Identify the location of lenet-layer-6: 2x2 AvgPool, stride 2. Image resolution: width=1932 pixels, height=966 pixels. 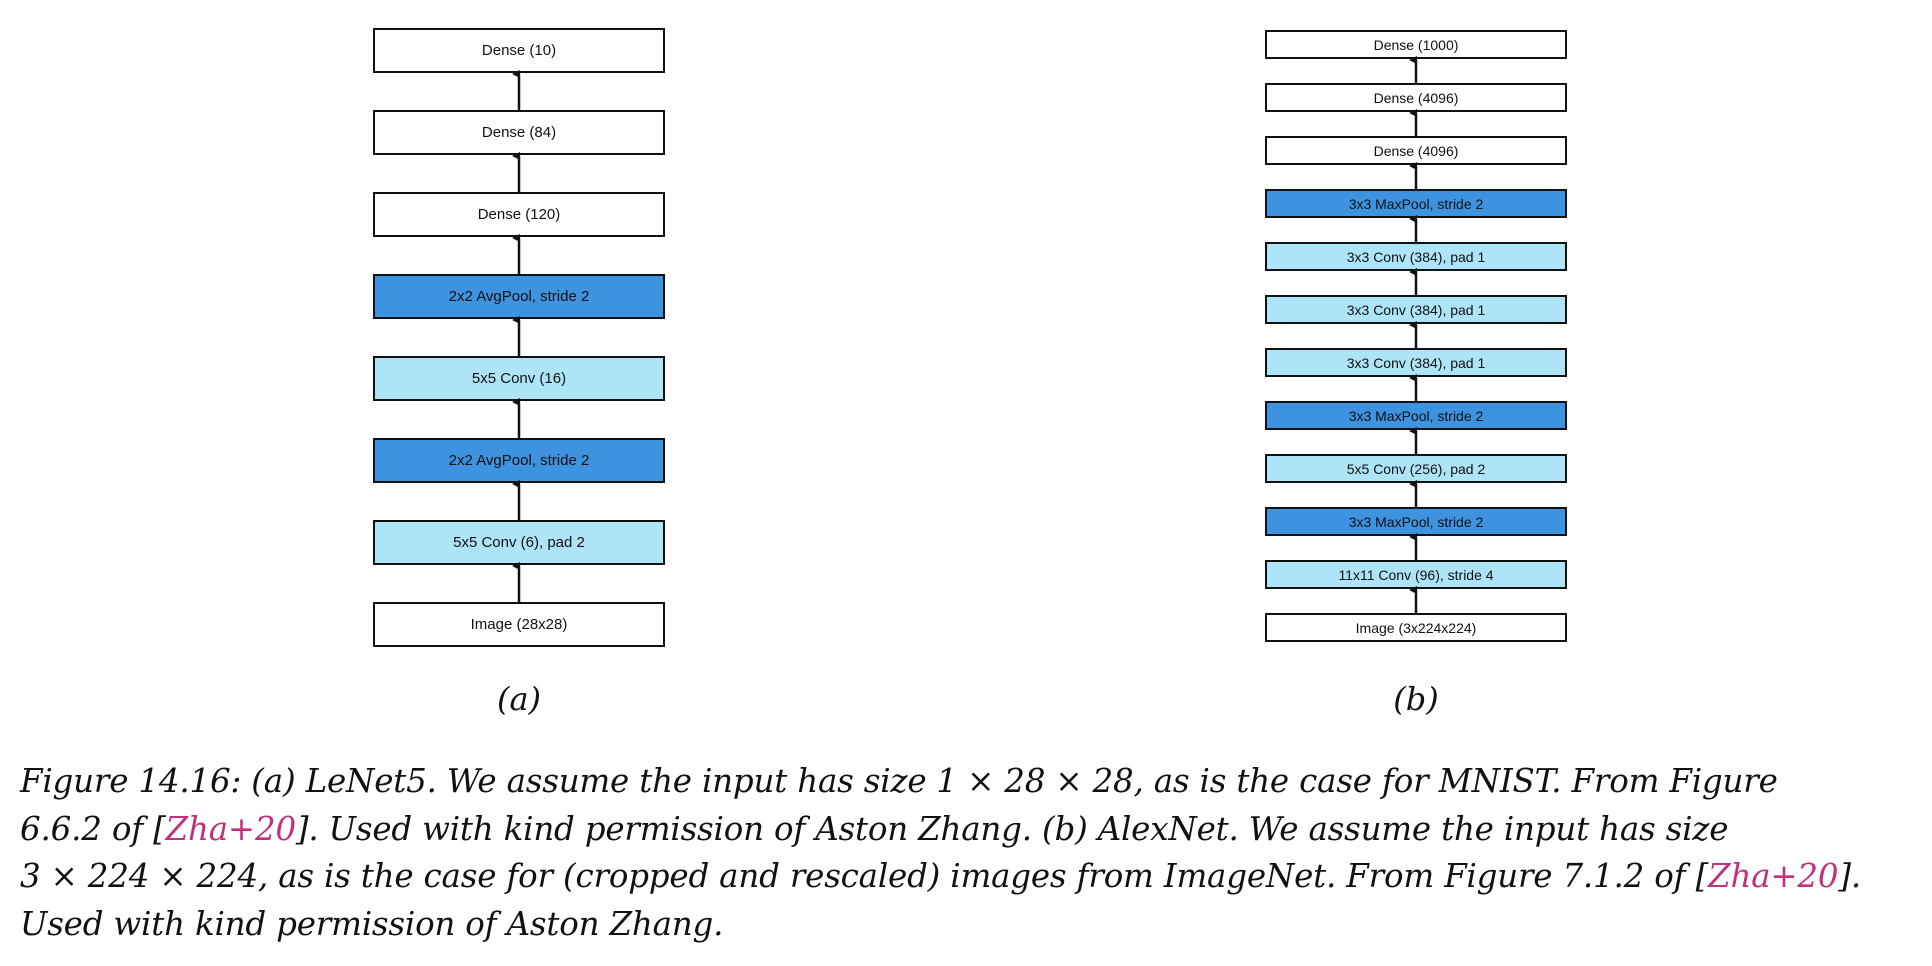
(519, 460).